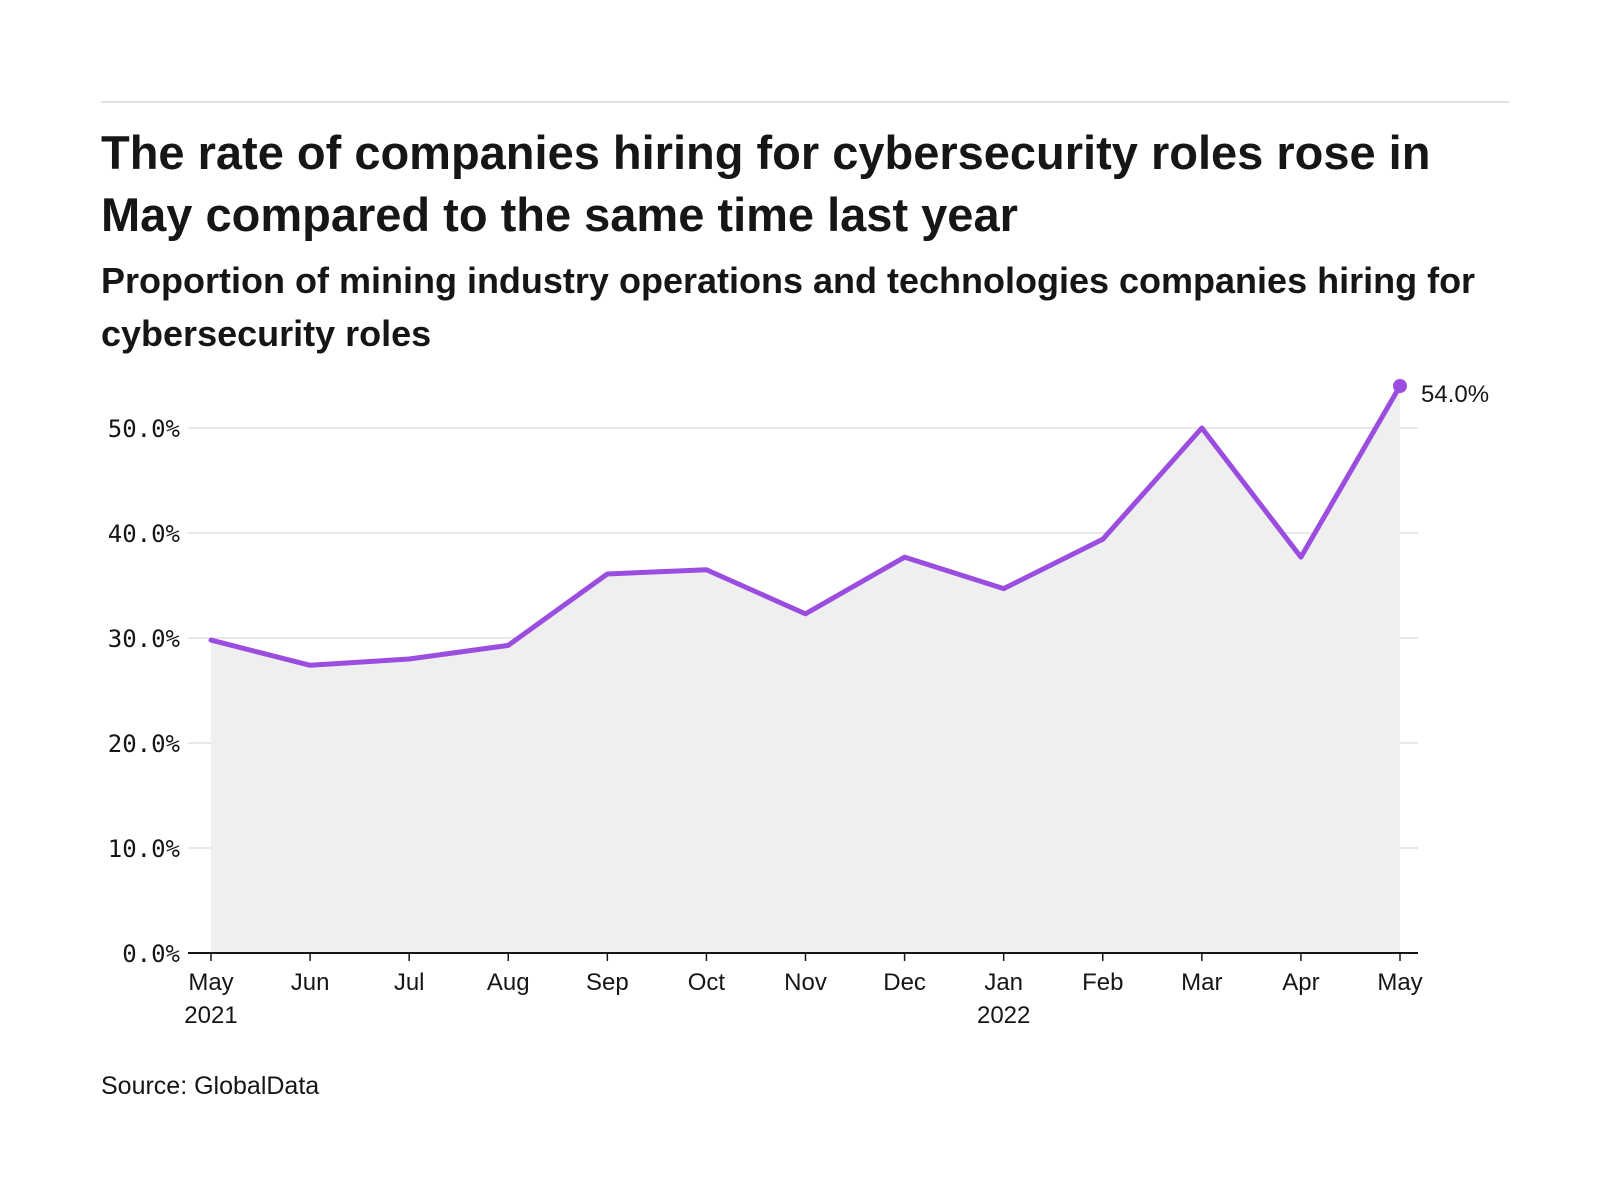 The image size is (1600, 1200). Describe the element at coordinates (508, 982) in the screenshot. I see `x-tick-label: Aug` at that location.